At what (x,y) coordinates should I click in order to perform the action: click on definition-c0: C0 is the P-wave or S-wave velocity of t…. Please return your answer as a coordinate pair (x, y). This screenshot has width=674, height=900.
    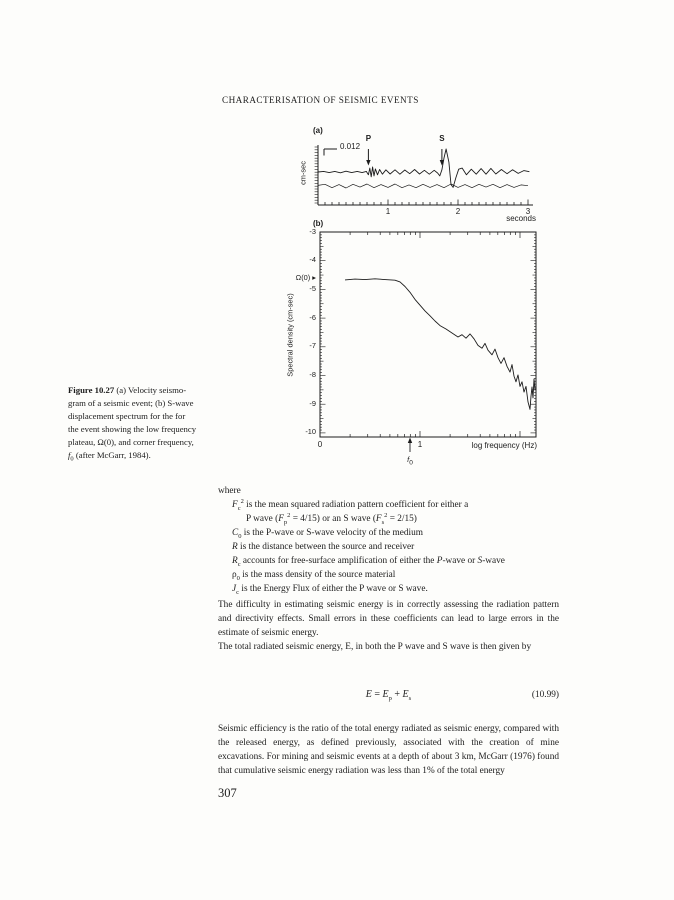
    Looking at the image, I should click on (327, 534).